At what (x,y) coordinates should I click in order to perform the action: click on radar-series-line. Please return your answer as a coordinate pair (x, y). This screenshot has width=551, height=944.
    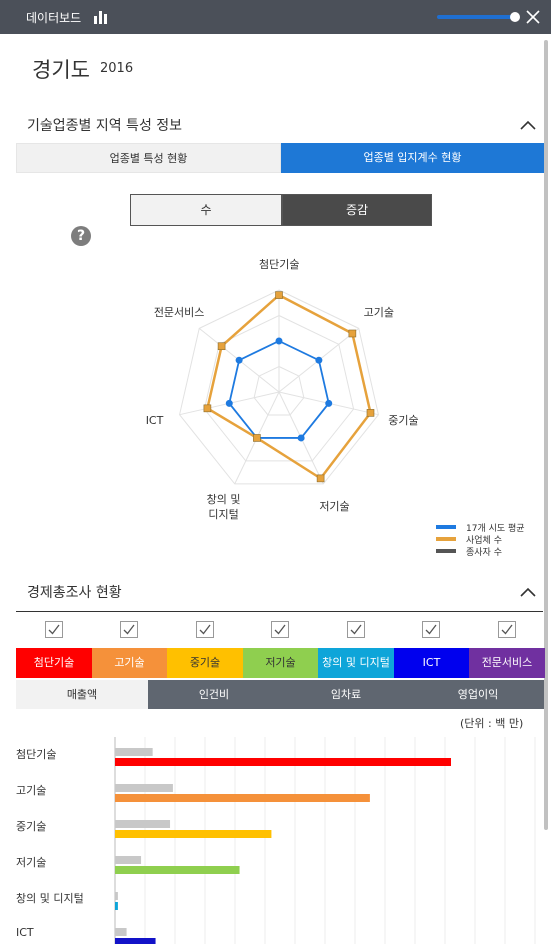
    Looking at the image, I should click on (288, 387).